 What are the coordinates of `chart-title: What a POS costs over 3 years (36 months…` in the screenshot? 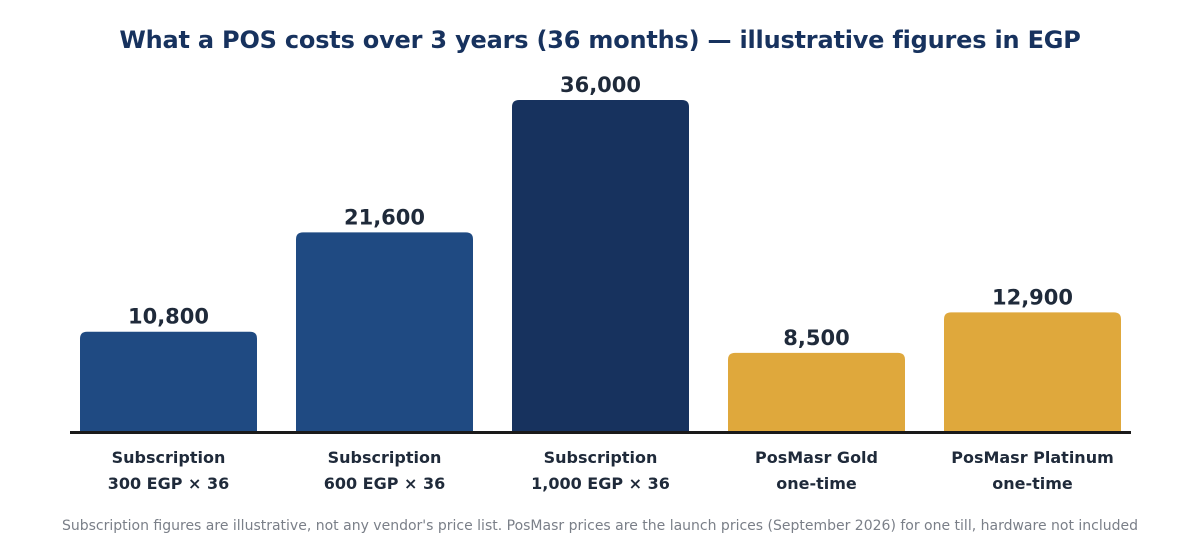 It's located at (600, 40).